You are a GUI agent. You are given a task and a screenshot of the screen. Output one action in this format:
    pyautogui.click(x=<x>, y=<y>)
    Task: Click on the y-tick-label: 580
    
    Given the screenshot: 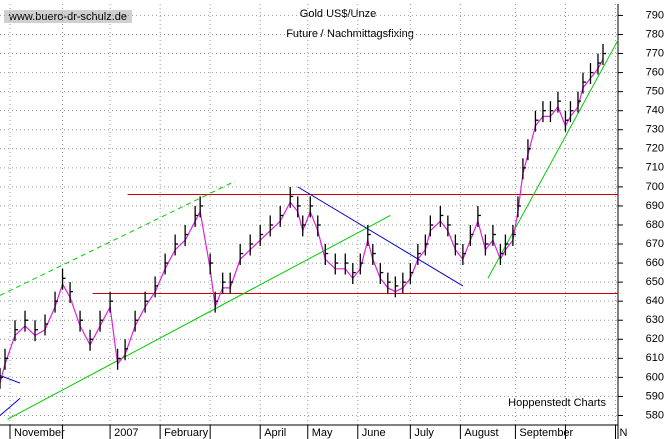 What is the action you would take?
    pyautogui.click(x=655, y=415)
    